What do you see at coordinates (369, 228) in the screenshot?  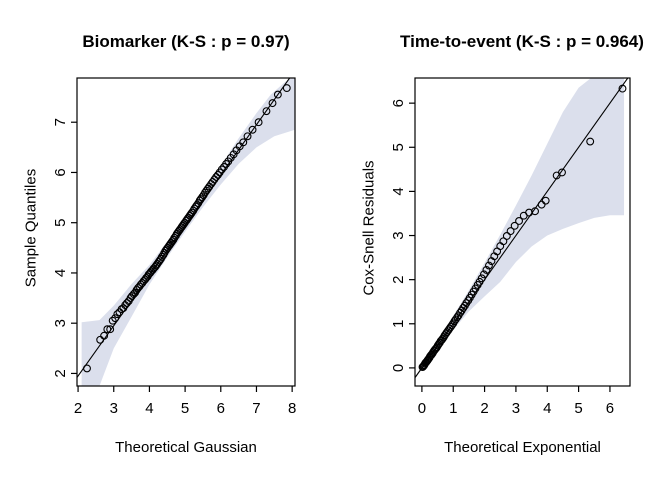 I see `right-y-axis-label: Cox-Snell Residuals` at bounding box center [369, 228].